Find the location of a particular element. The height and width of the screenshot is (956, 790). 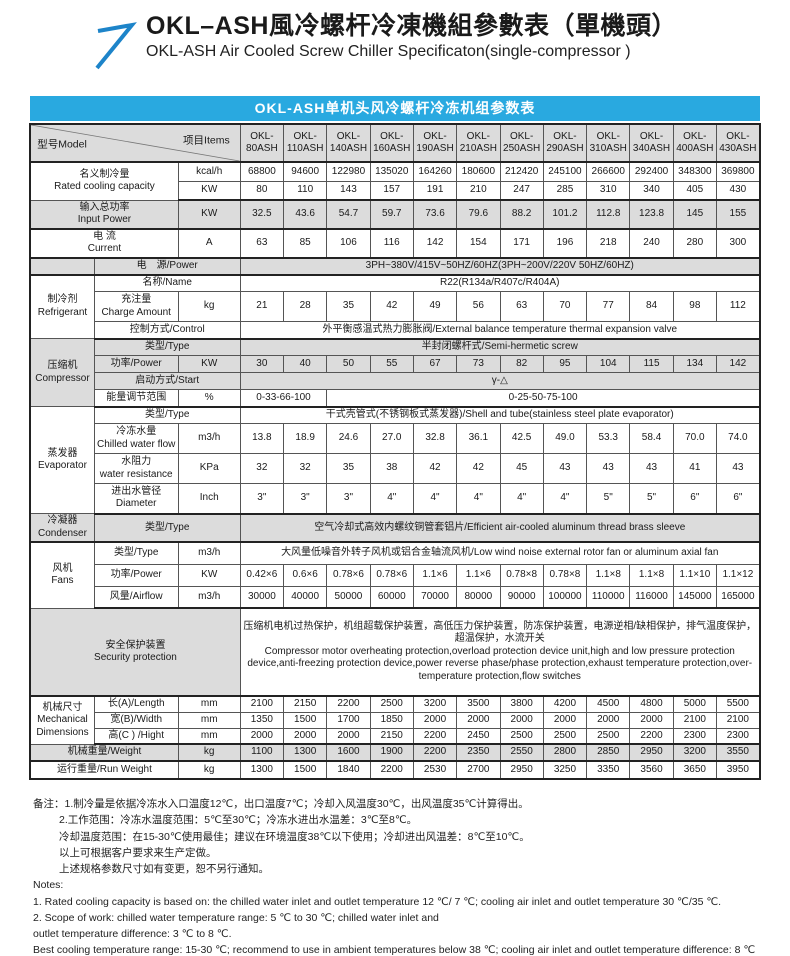

unit-cell: Inch is located at coordinates (209, 499).